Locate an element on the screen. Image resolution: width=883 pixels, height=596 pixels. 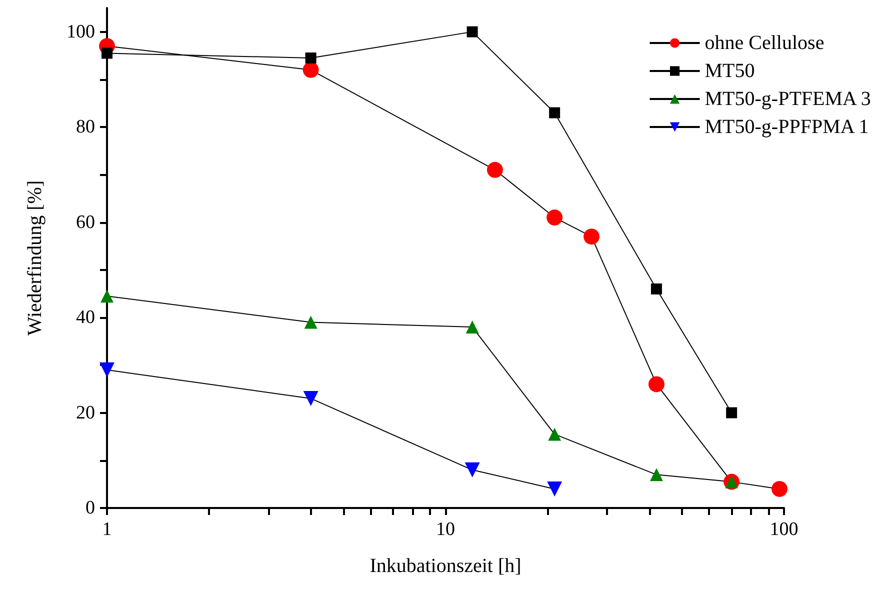
legend-label: MT50-g-PPFPMA 1 is located at coordinates (786, 127).